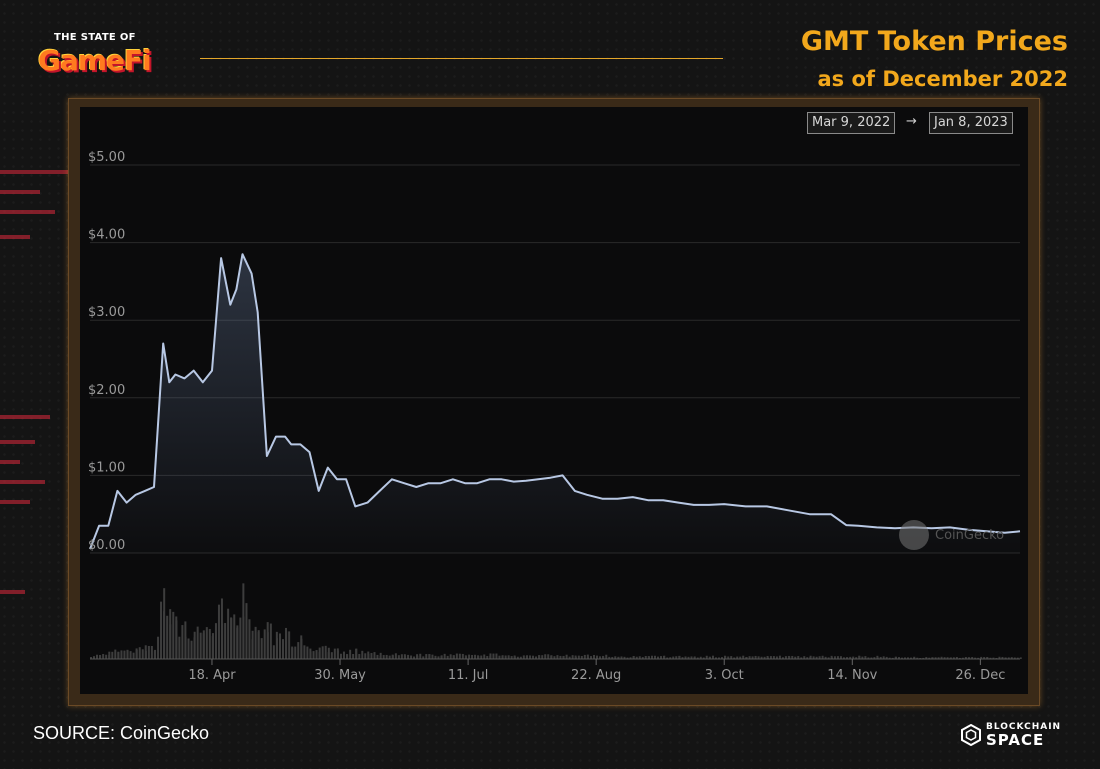  I want to click on date-from-field: Mar 9, 2022, so click(851, 123).